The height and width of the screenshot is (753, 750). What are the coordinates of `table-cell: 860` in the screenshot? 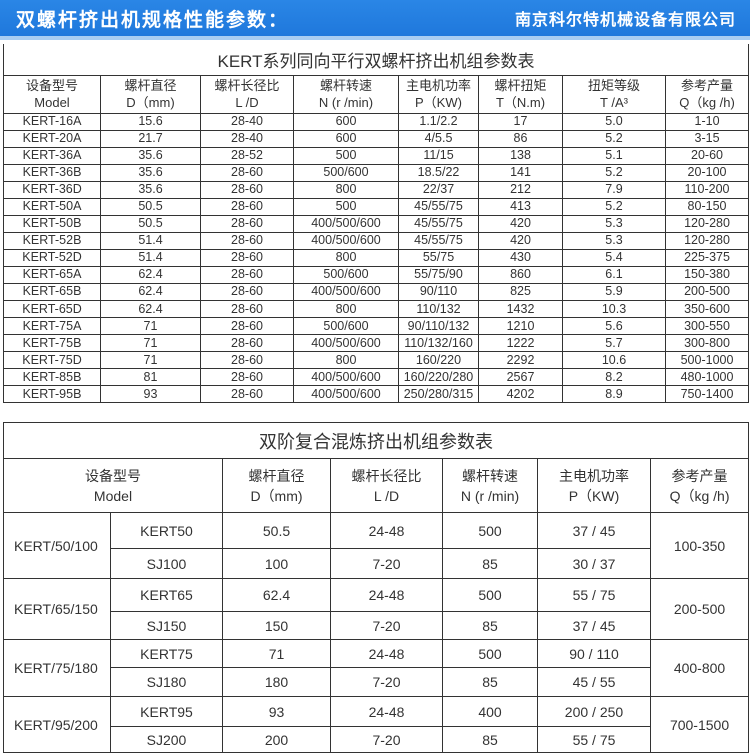 It's located at (520, 274).